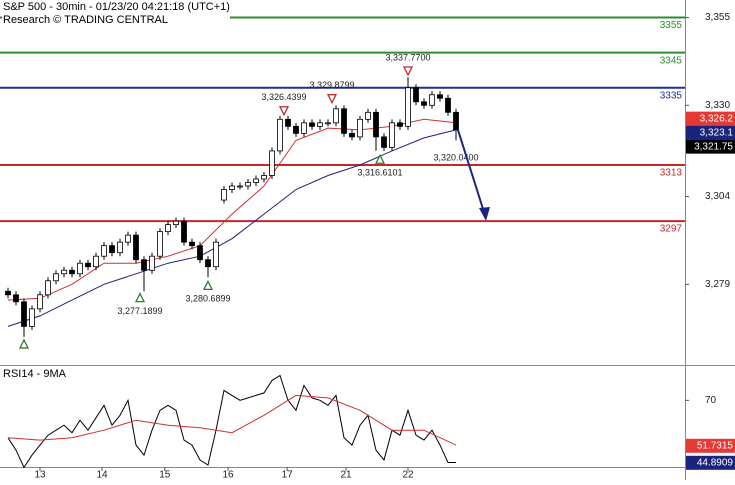 The image size is (735, 485). I want to click on x-tick-label: 13, so click(40, 475).